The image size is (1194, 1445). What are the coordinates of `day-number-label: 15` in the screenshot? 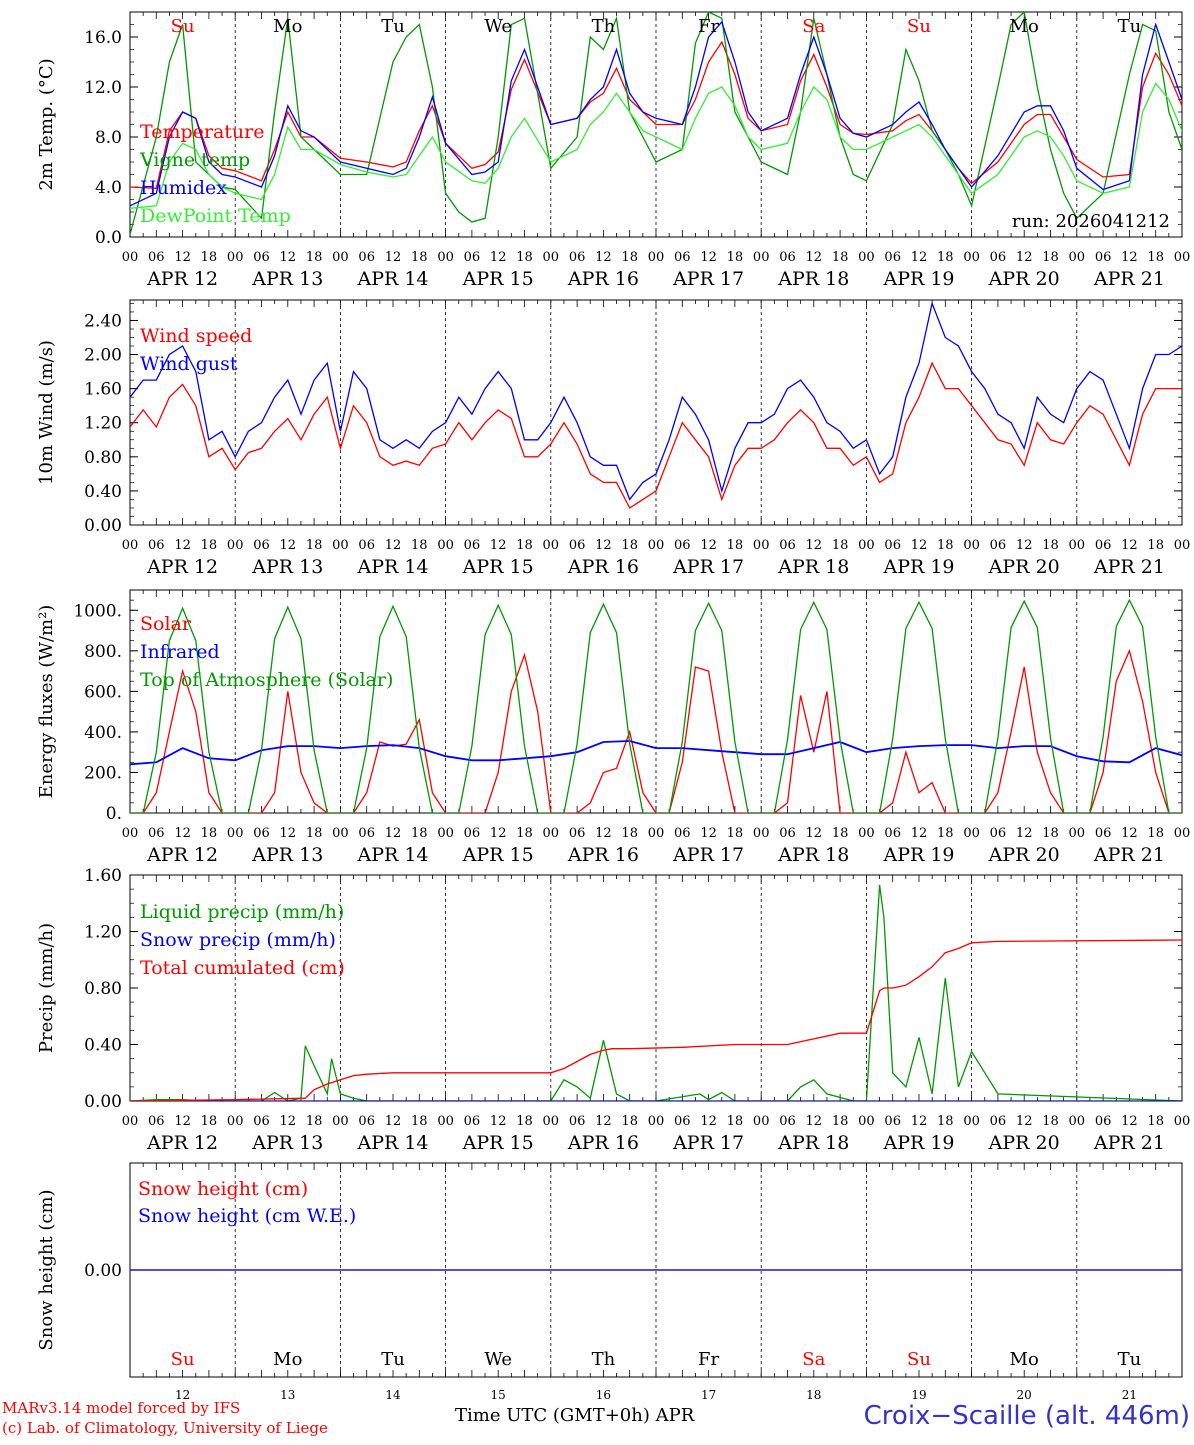 It's located at (498, 1395).